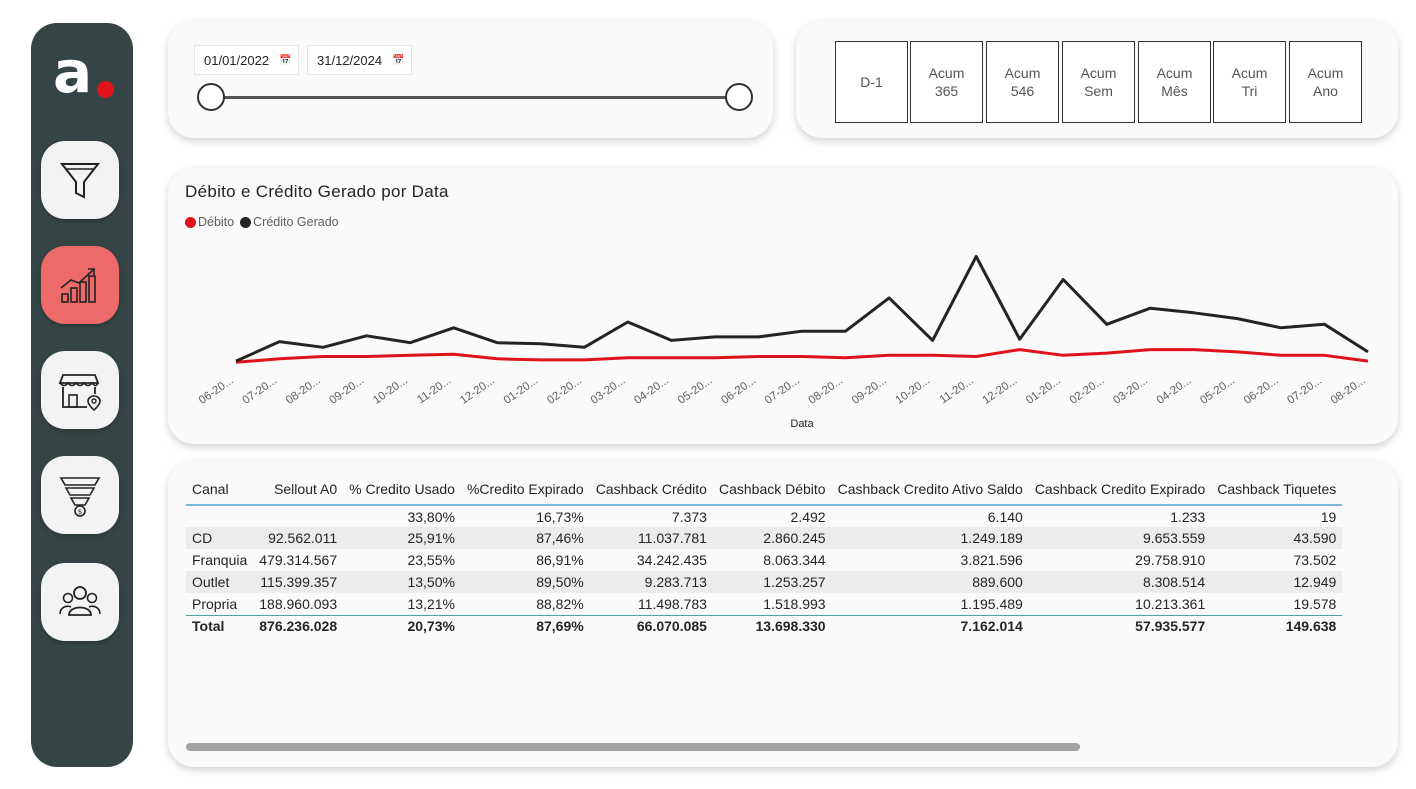 The height and width of the screenshot is (789, 1416). Describe the element at coordinates (802, 356) in the screenshot. I see `series-line-debito` at that location.